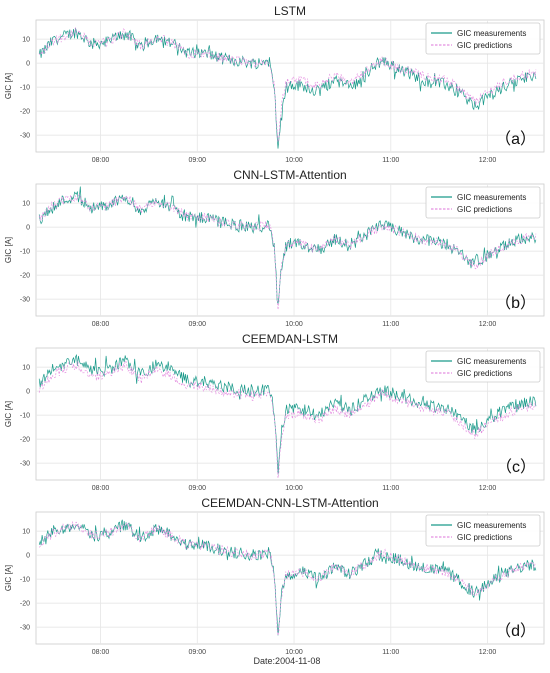 The image size is (550, 673). I want to click on panel-title: LSTM, so click(290, 11).